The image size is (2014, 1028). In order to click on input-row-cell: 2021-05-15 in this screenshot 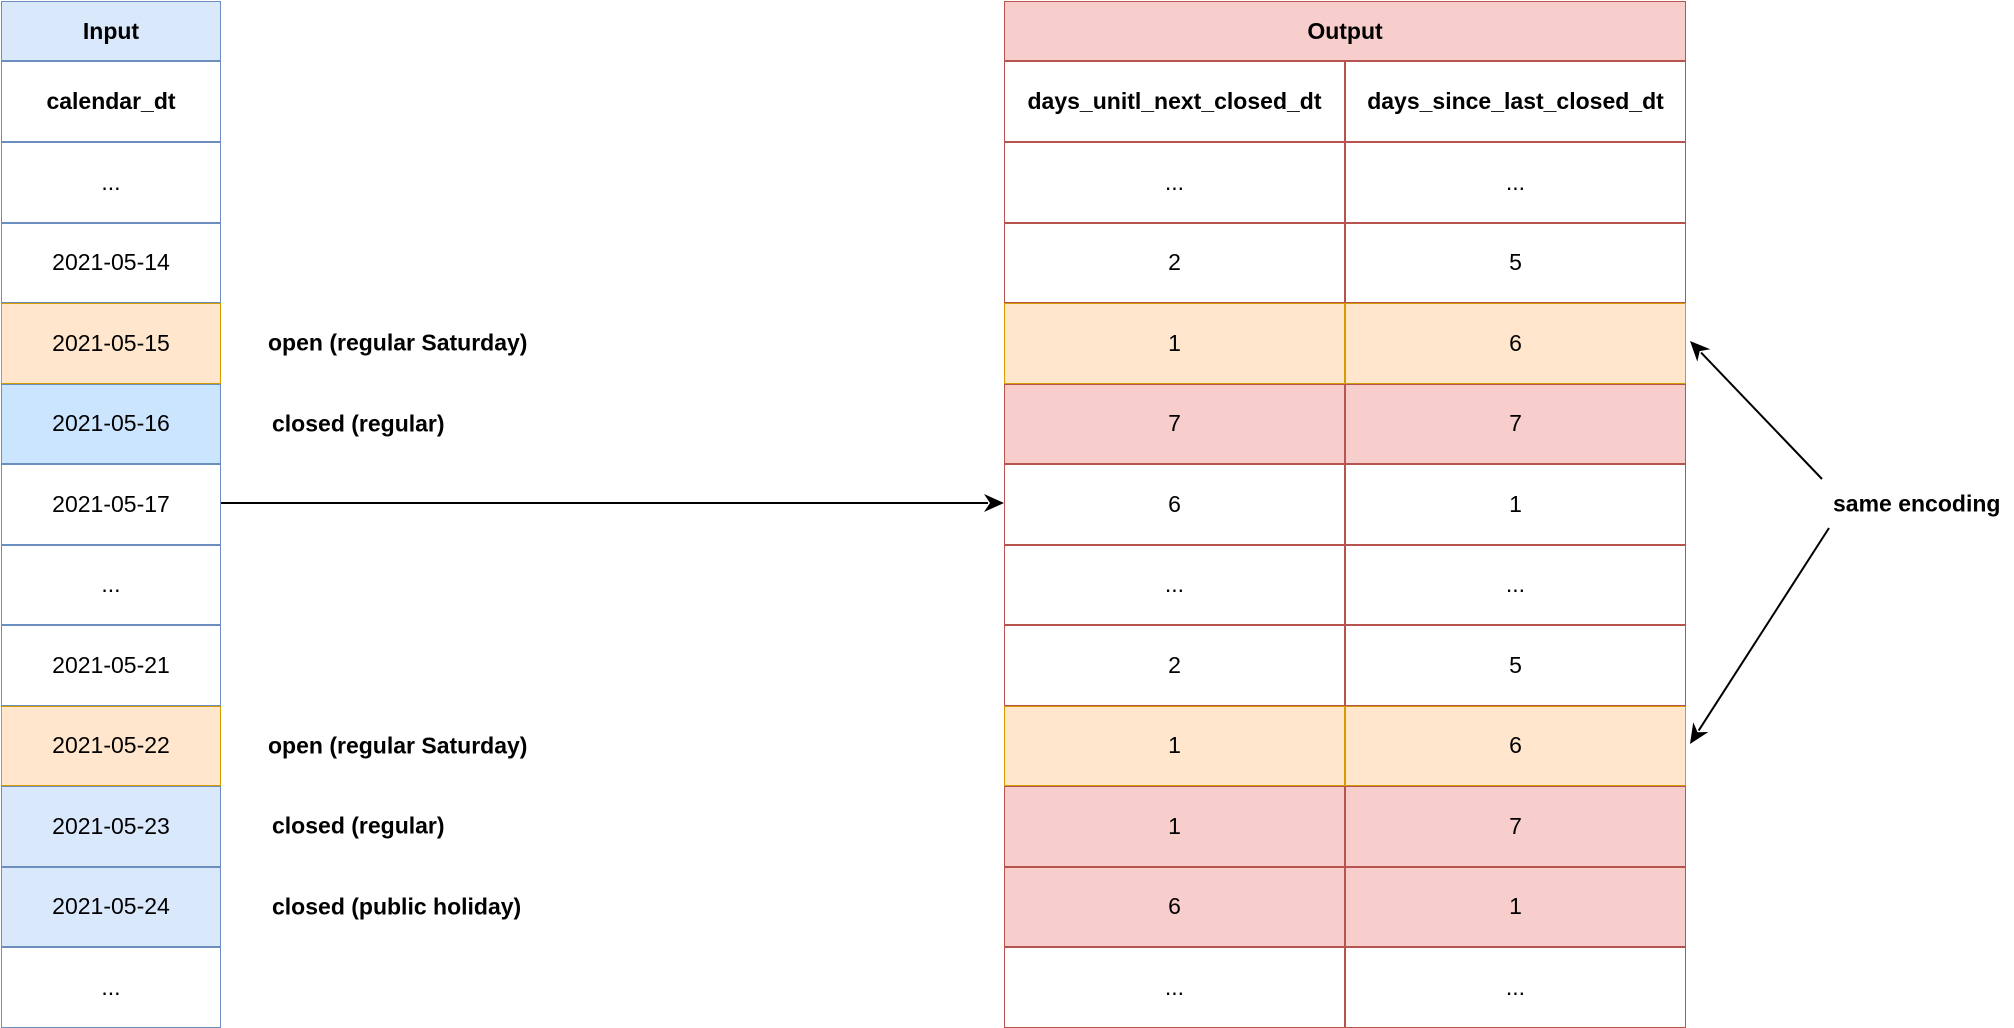, I will do `click(111, 343)`.